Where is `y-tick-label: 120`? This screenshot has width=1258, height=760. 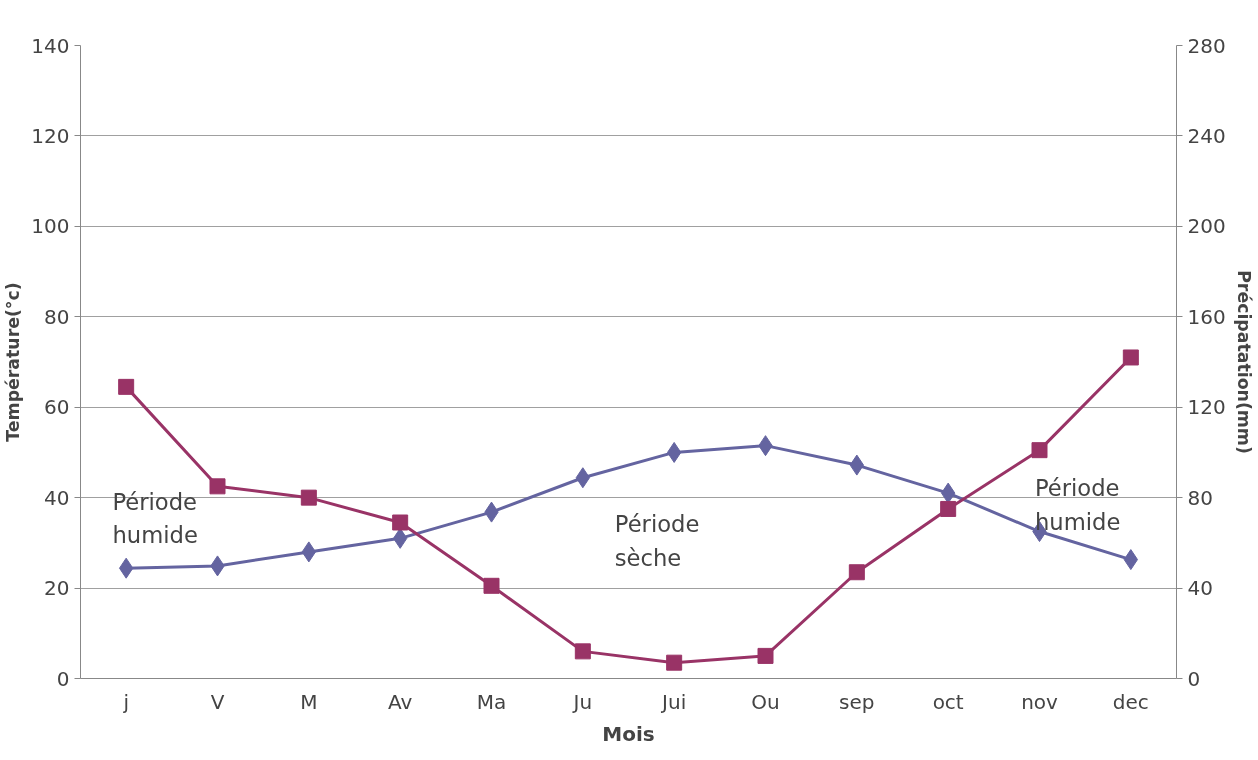
y-tick-label: 120 is located at coordinates (50, 135).